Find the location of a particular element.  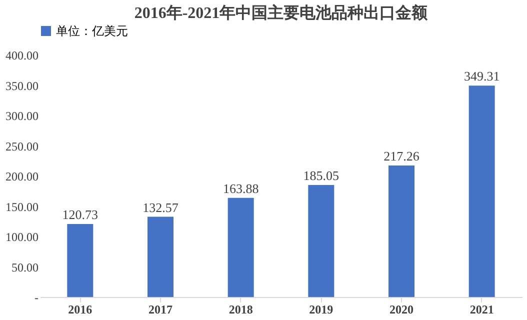

chart-title: 2016年-2021年中国主要电池品种出口金额 is located at coordinates (281, 12).